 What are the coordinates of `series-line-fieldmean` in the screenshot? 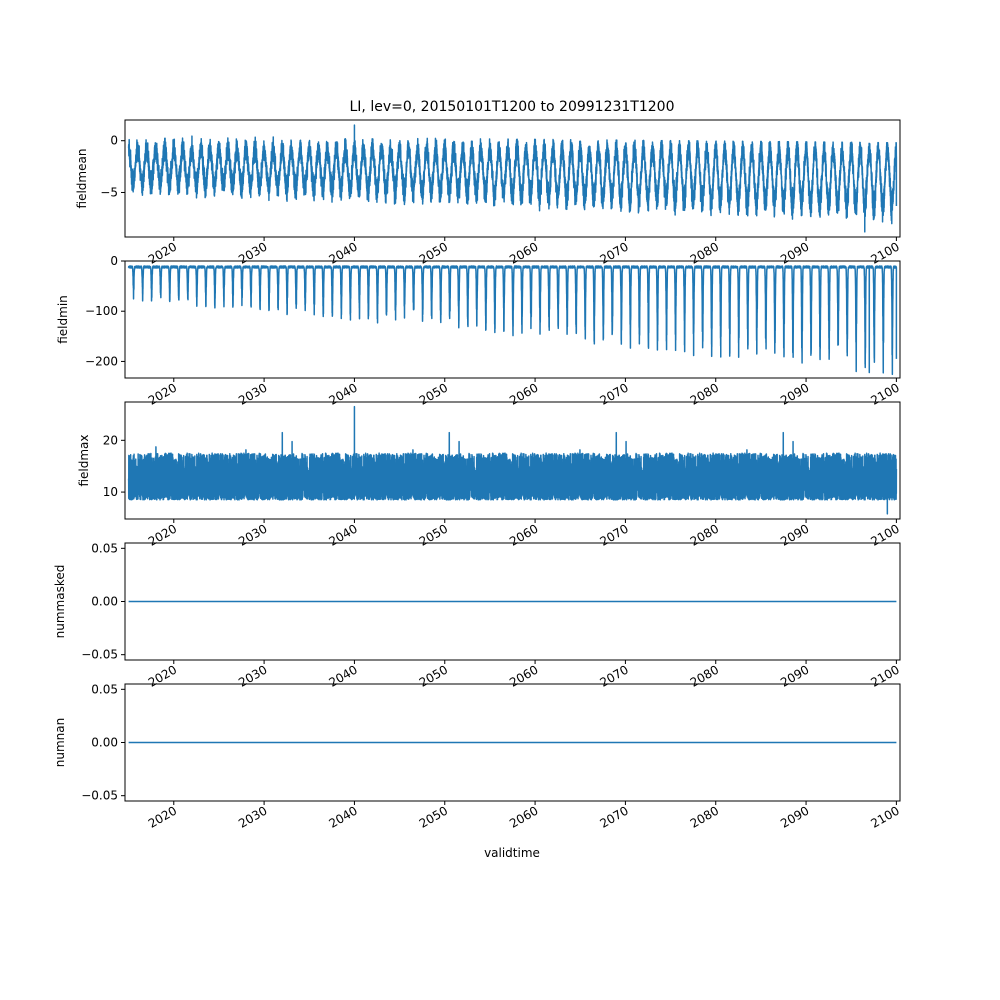 It's located at (512, 178).